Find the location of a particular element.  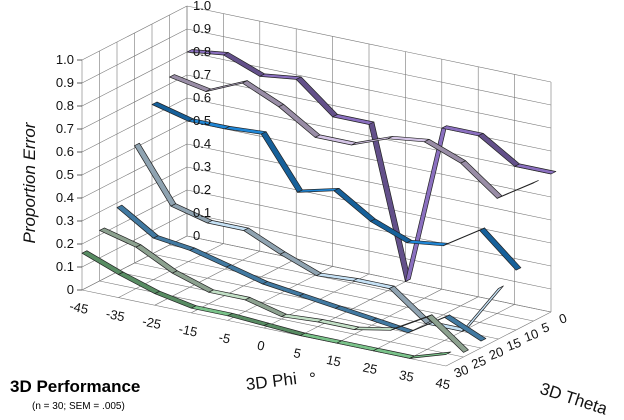

z-tick-label: 15 is located at coordinates (513, 344).